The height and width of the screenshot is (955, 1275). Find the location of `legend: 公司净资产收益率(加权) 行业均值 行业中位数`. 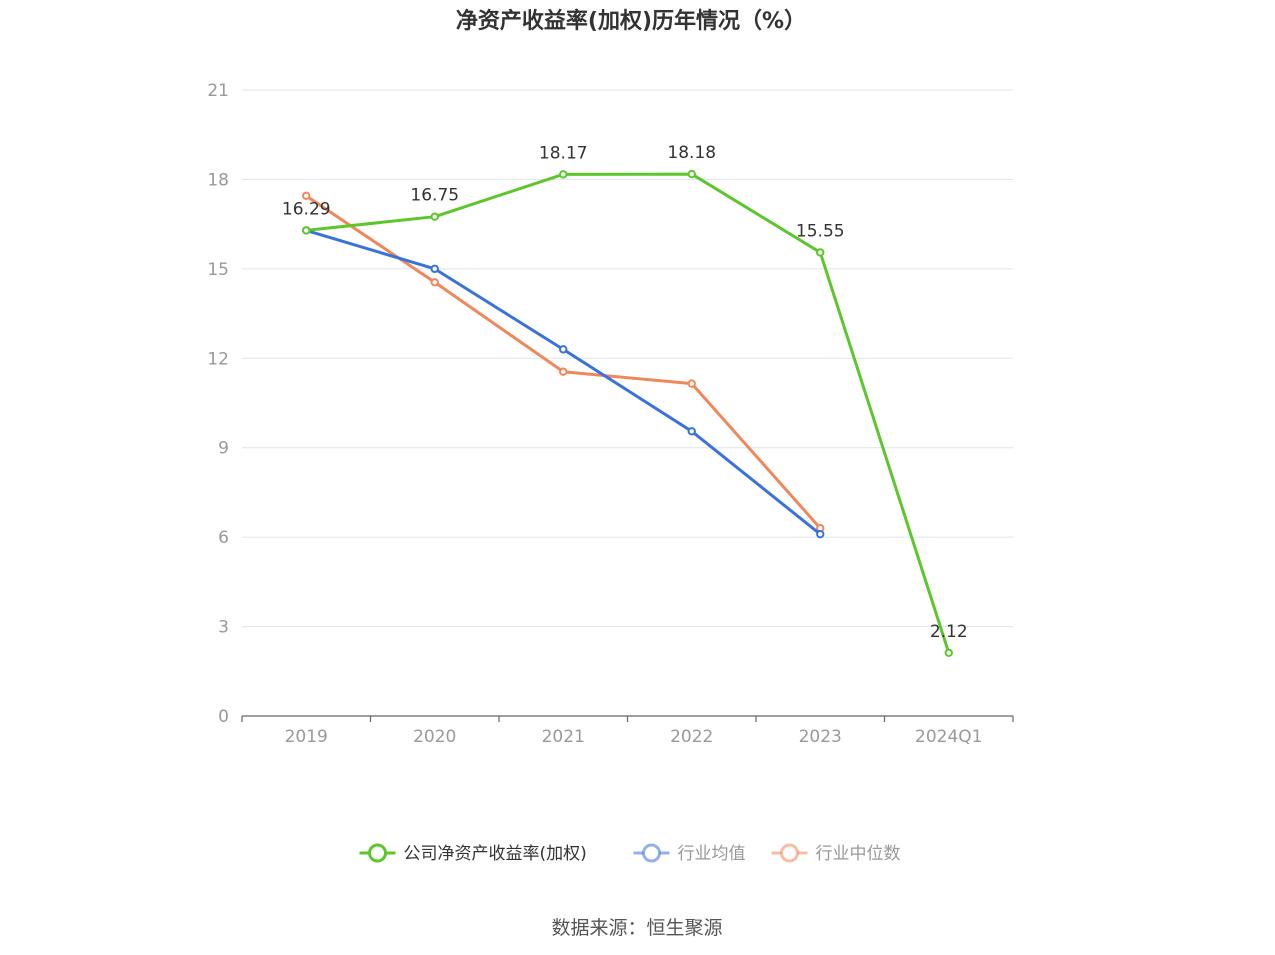

legend: 公司净资产收益率(加权) 行业均值 行业中位数 is located at coordinates (630, 853).